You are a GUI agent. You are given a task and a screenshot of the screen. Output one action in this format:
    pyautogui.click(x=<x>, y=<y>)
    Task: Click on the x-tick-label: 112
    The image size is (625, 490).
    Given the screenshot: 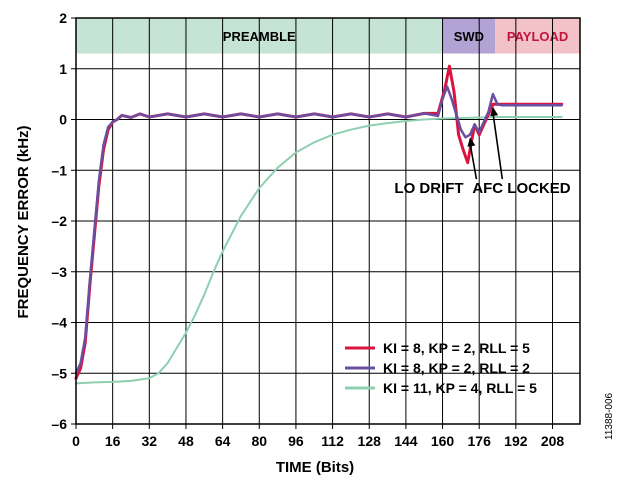 What is the action you would take?
    pyautogui.click(x=332, y=441)
    